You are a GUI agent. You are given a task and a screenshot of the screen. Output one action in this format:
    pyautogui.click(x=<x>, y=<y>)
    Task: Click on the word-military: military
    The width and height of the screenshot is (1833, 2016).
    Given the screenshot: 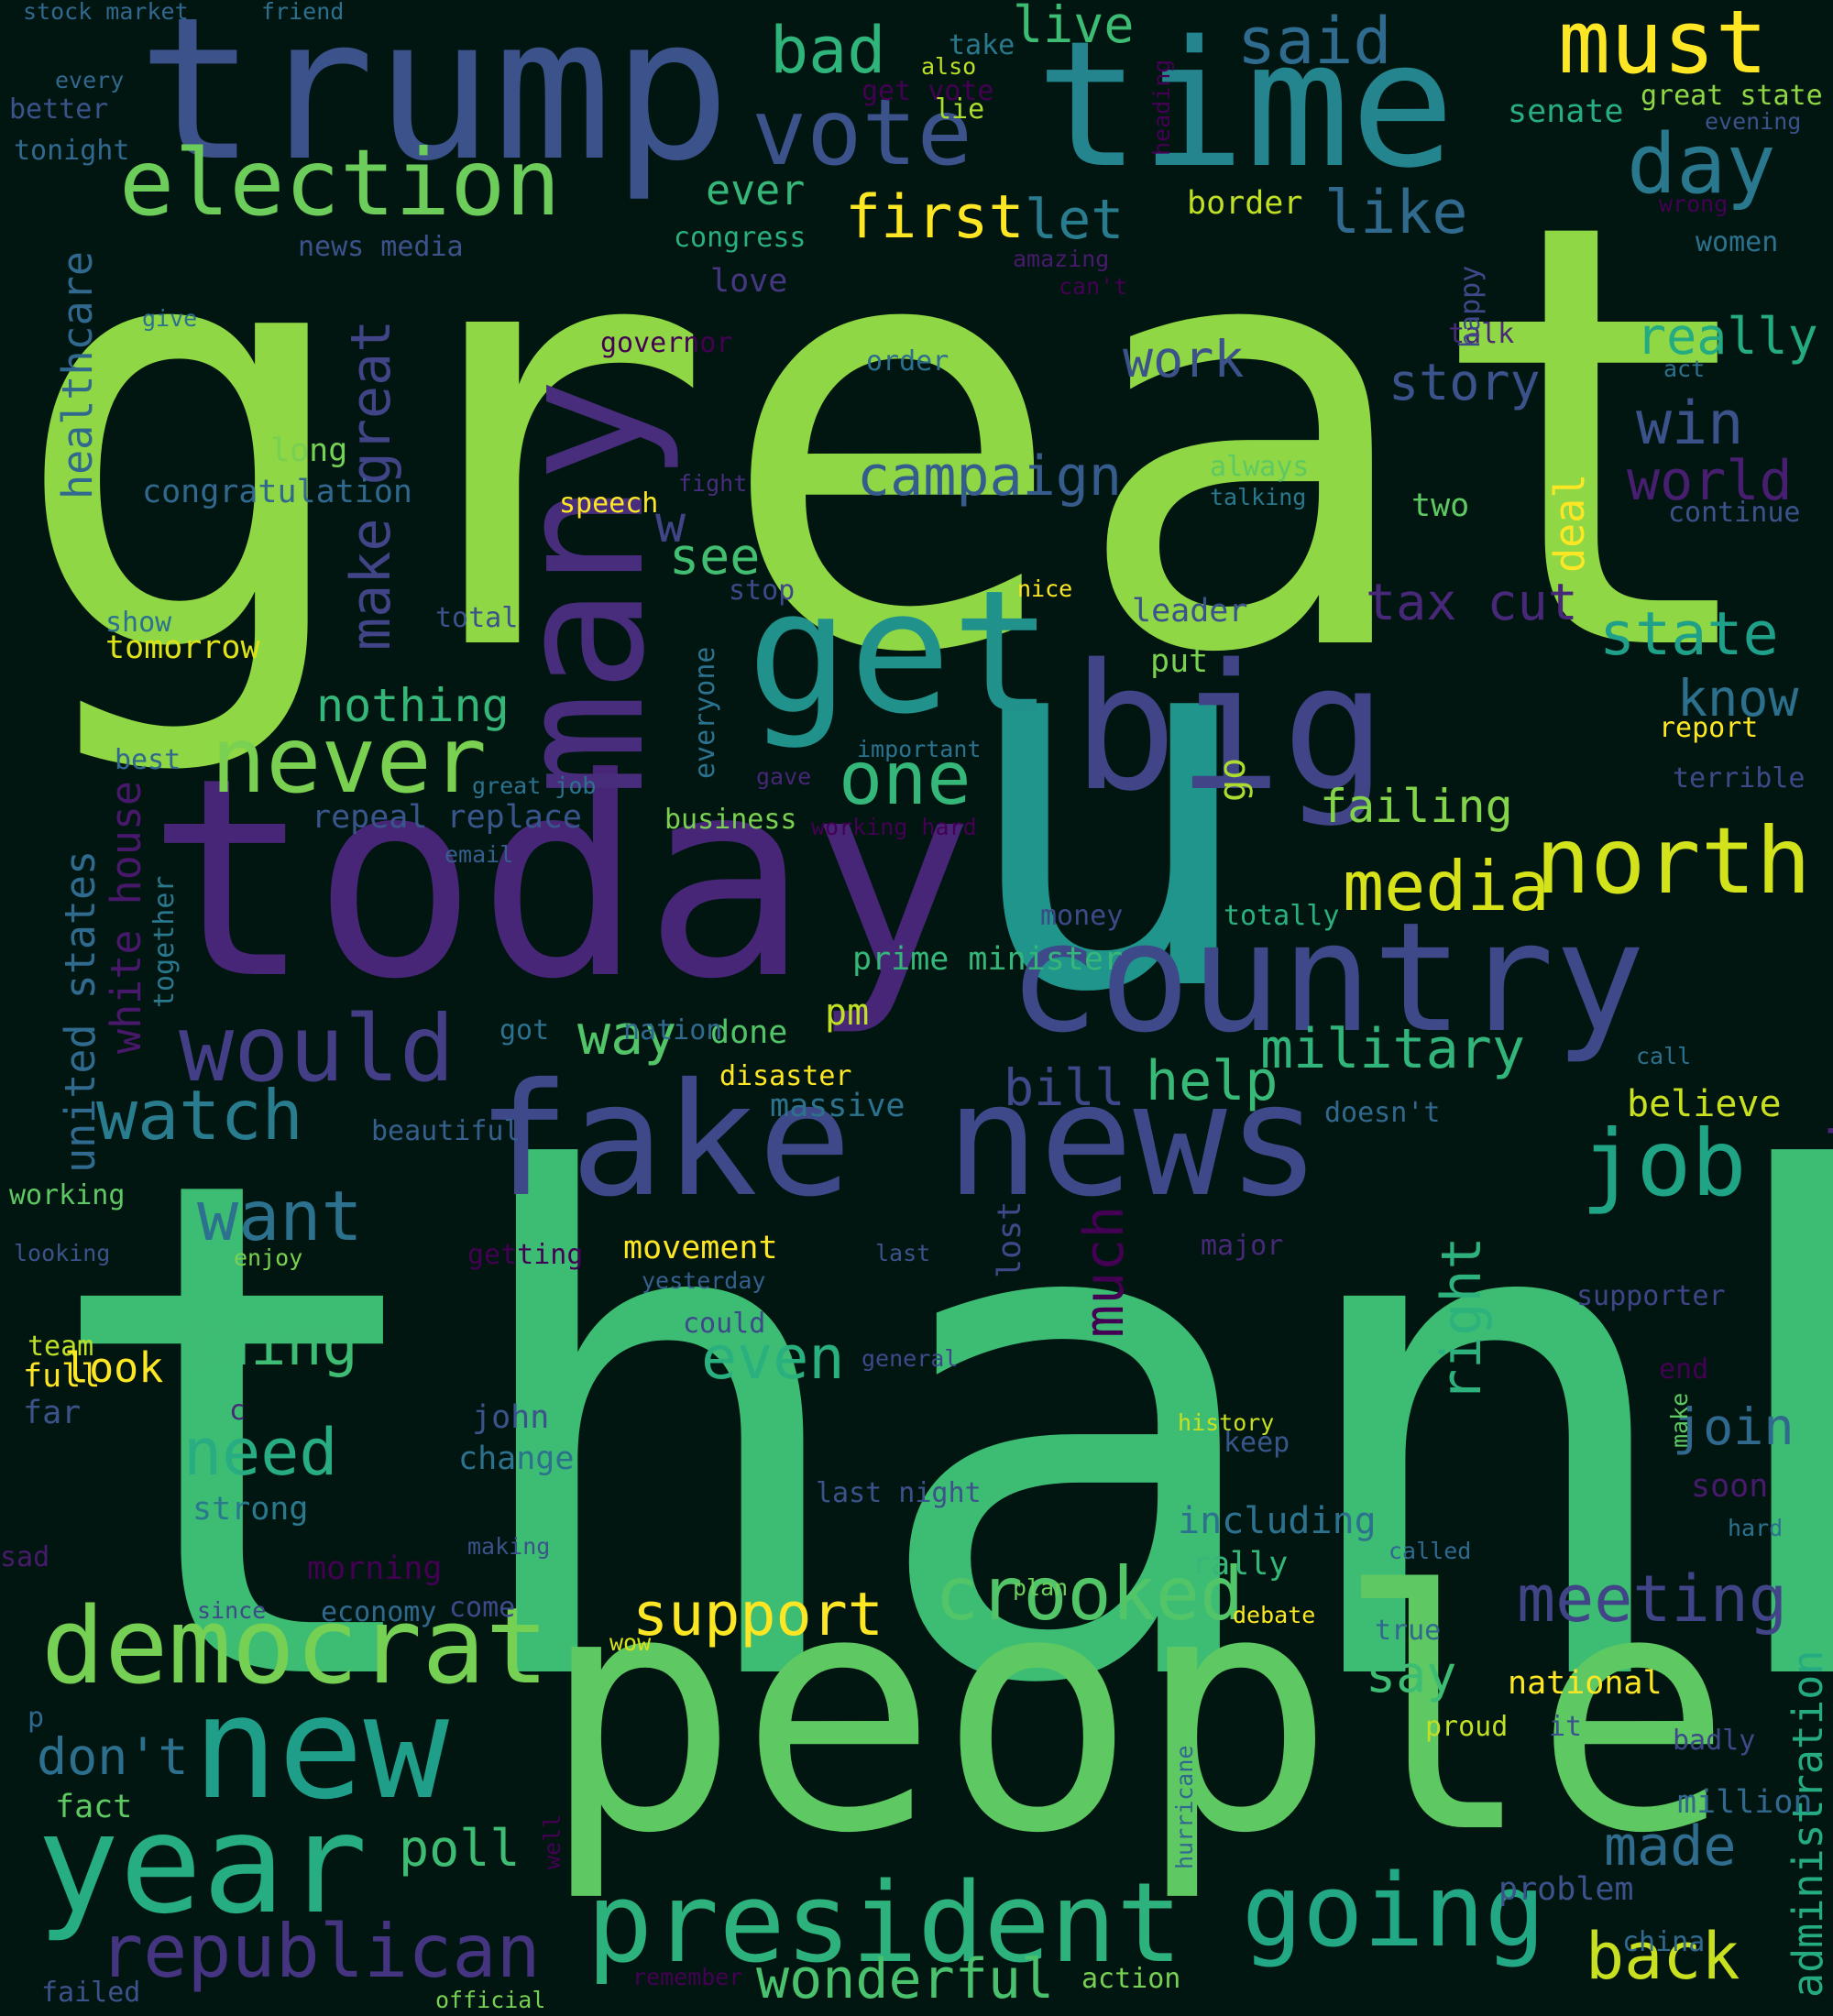 What is the action you would take?
    pyautogui.click(x=1392, y=1049)
    